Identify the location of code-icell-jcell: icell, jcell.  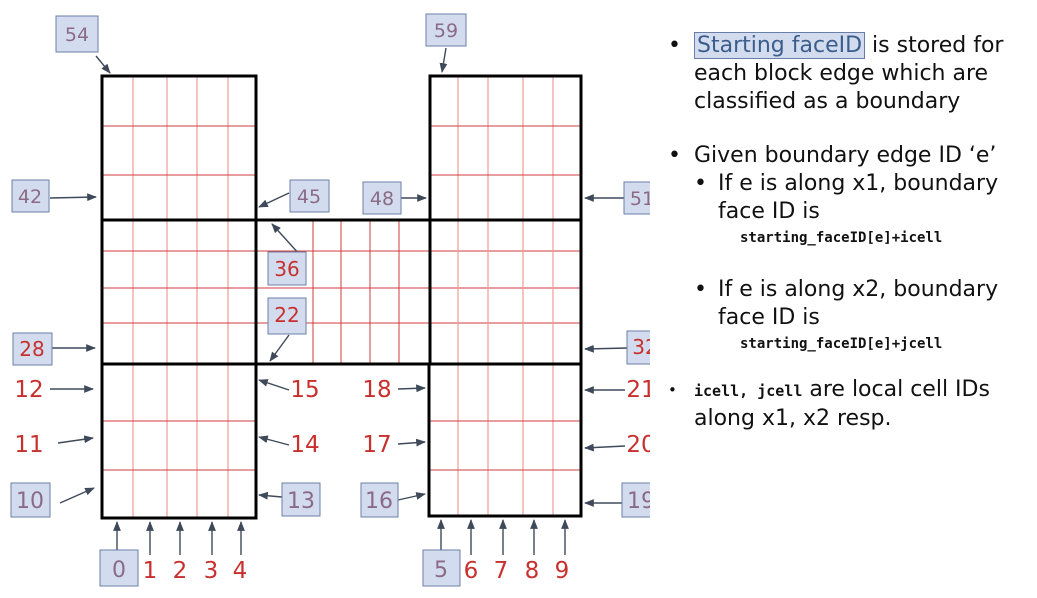
(748, 391).